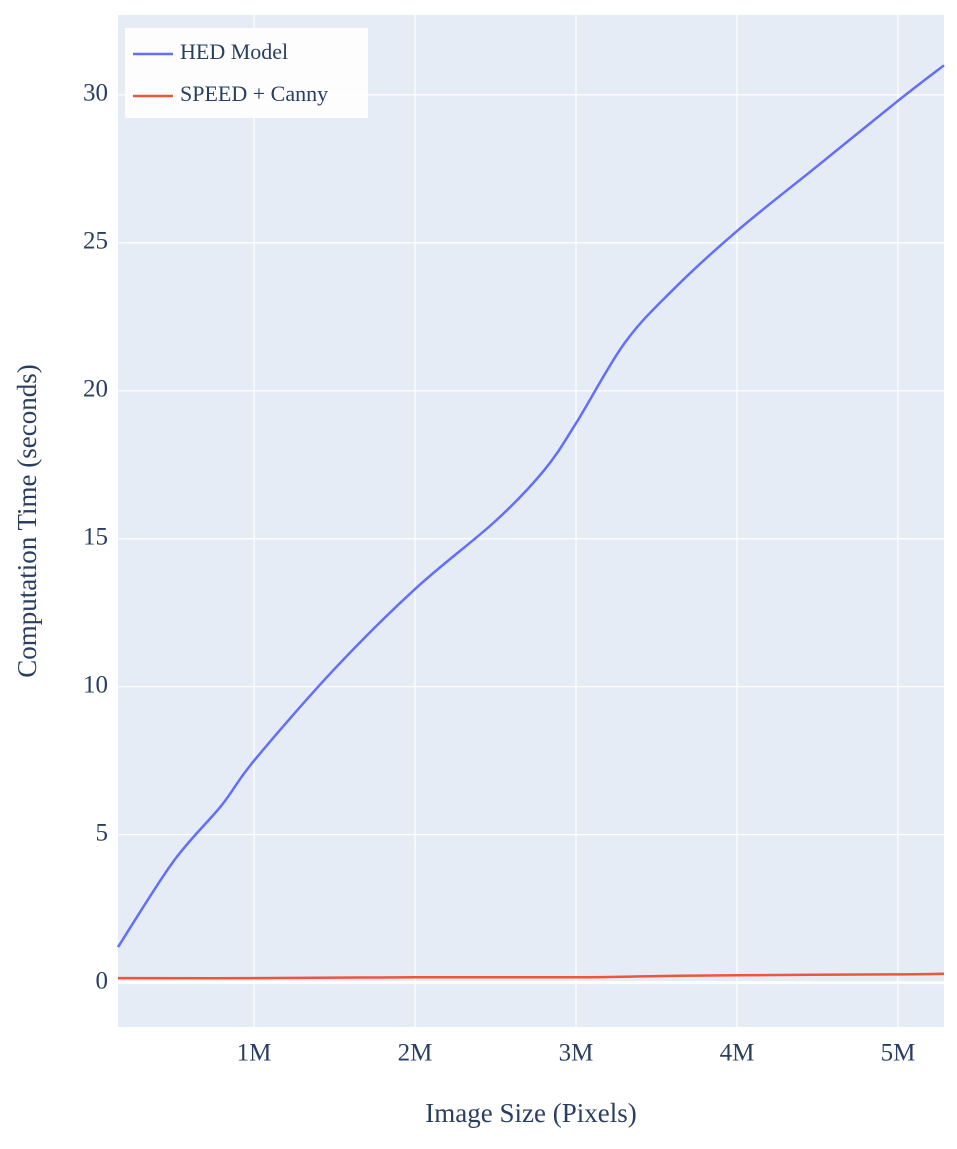 The height and width of the screenshot is (1149, 957). I want to click on legend-box, so click(246, 73).